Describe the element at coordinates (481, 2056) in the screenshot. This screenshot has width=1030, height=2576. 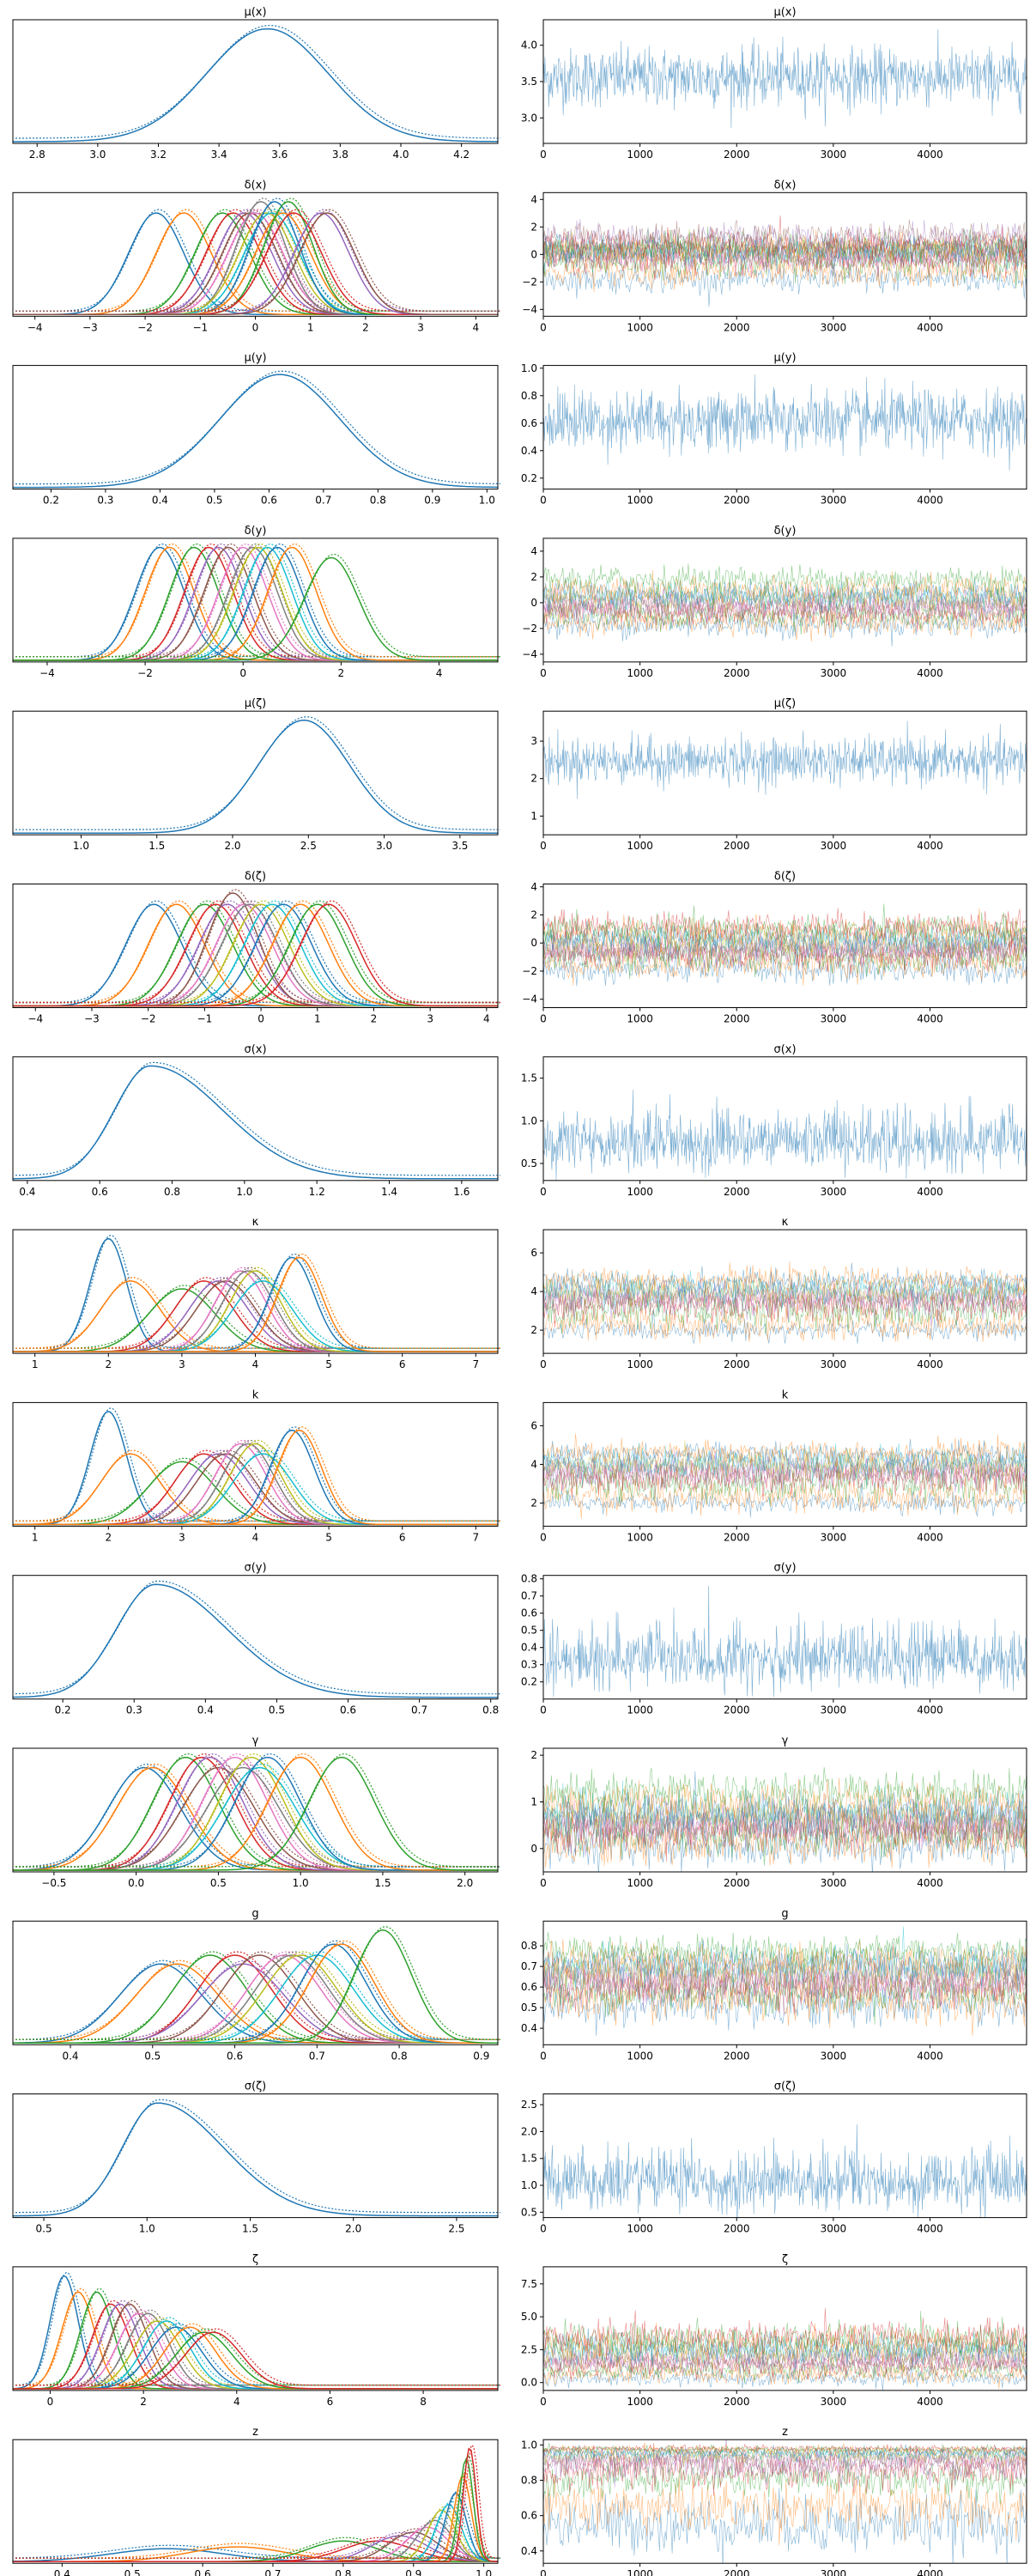
I see `kde-xtick-label: 0.9` at that location.